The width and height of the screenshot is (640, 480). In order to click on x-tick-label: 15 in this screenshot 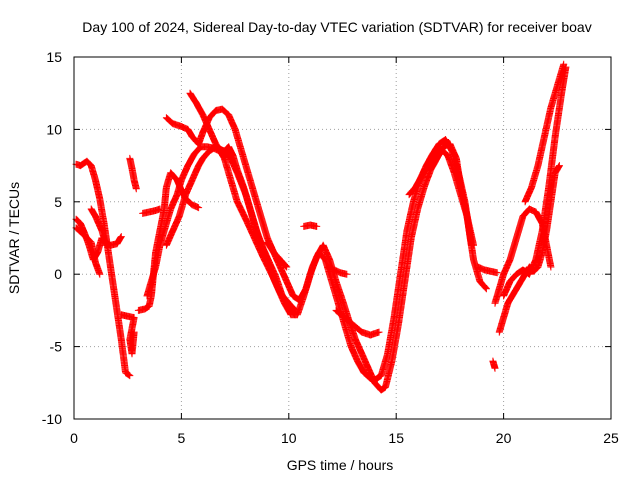, I will do `click(396, 438)`.